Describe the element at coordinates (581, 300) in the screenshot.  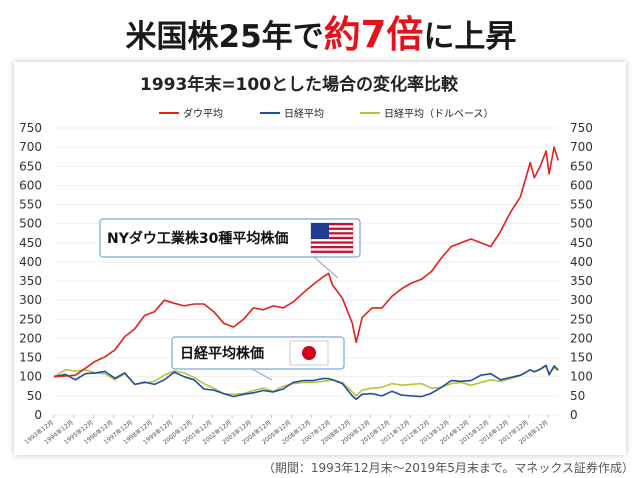
I see `y-tick-label-right: 300` at that location.